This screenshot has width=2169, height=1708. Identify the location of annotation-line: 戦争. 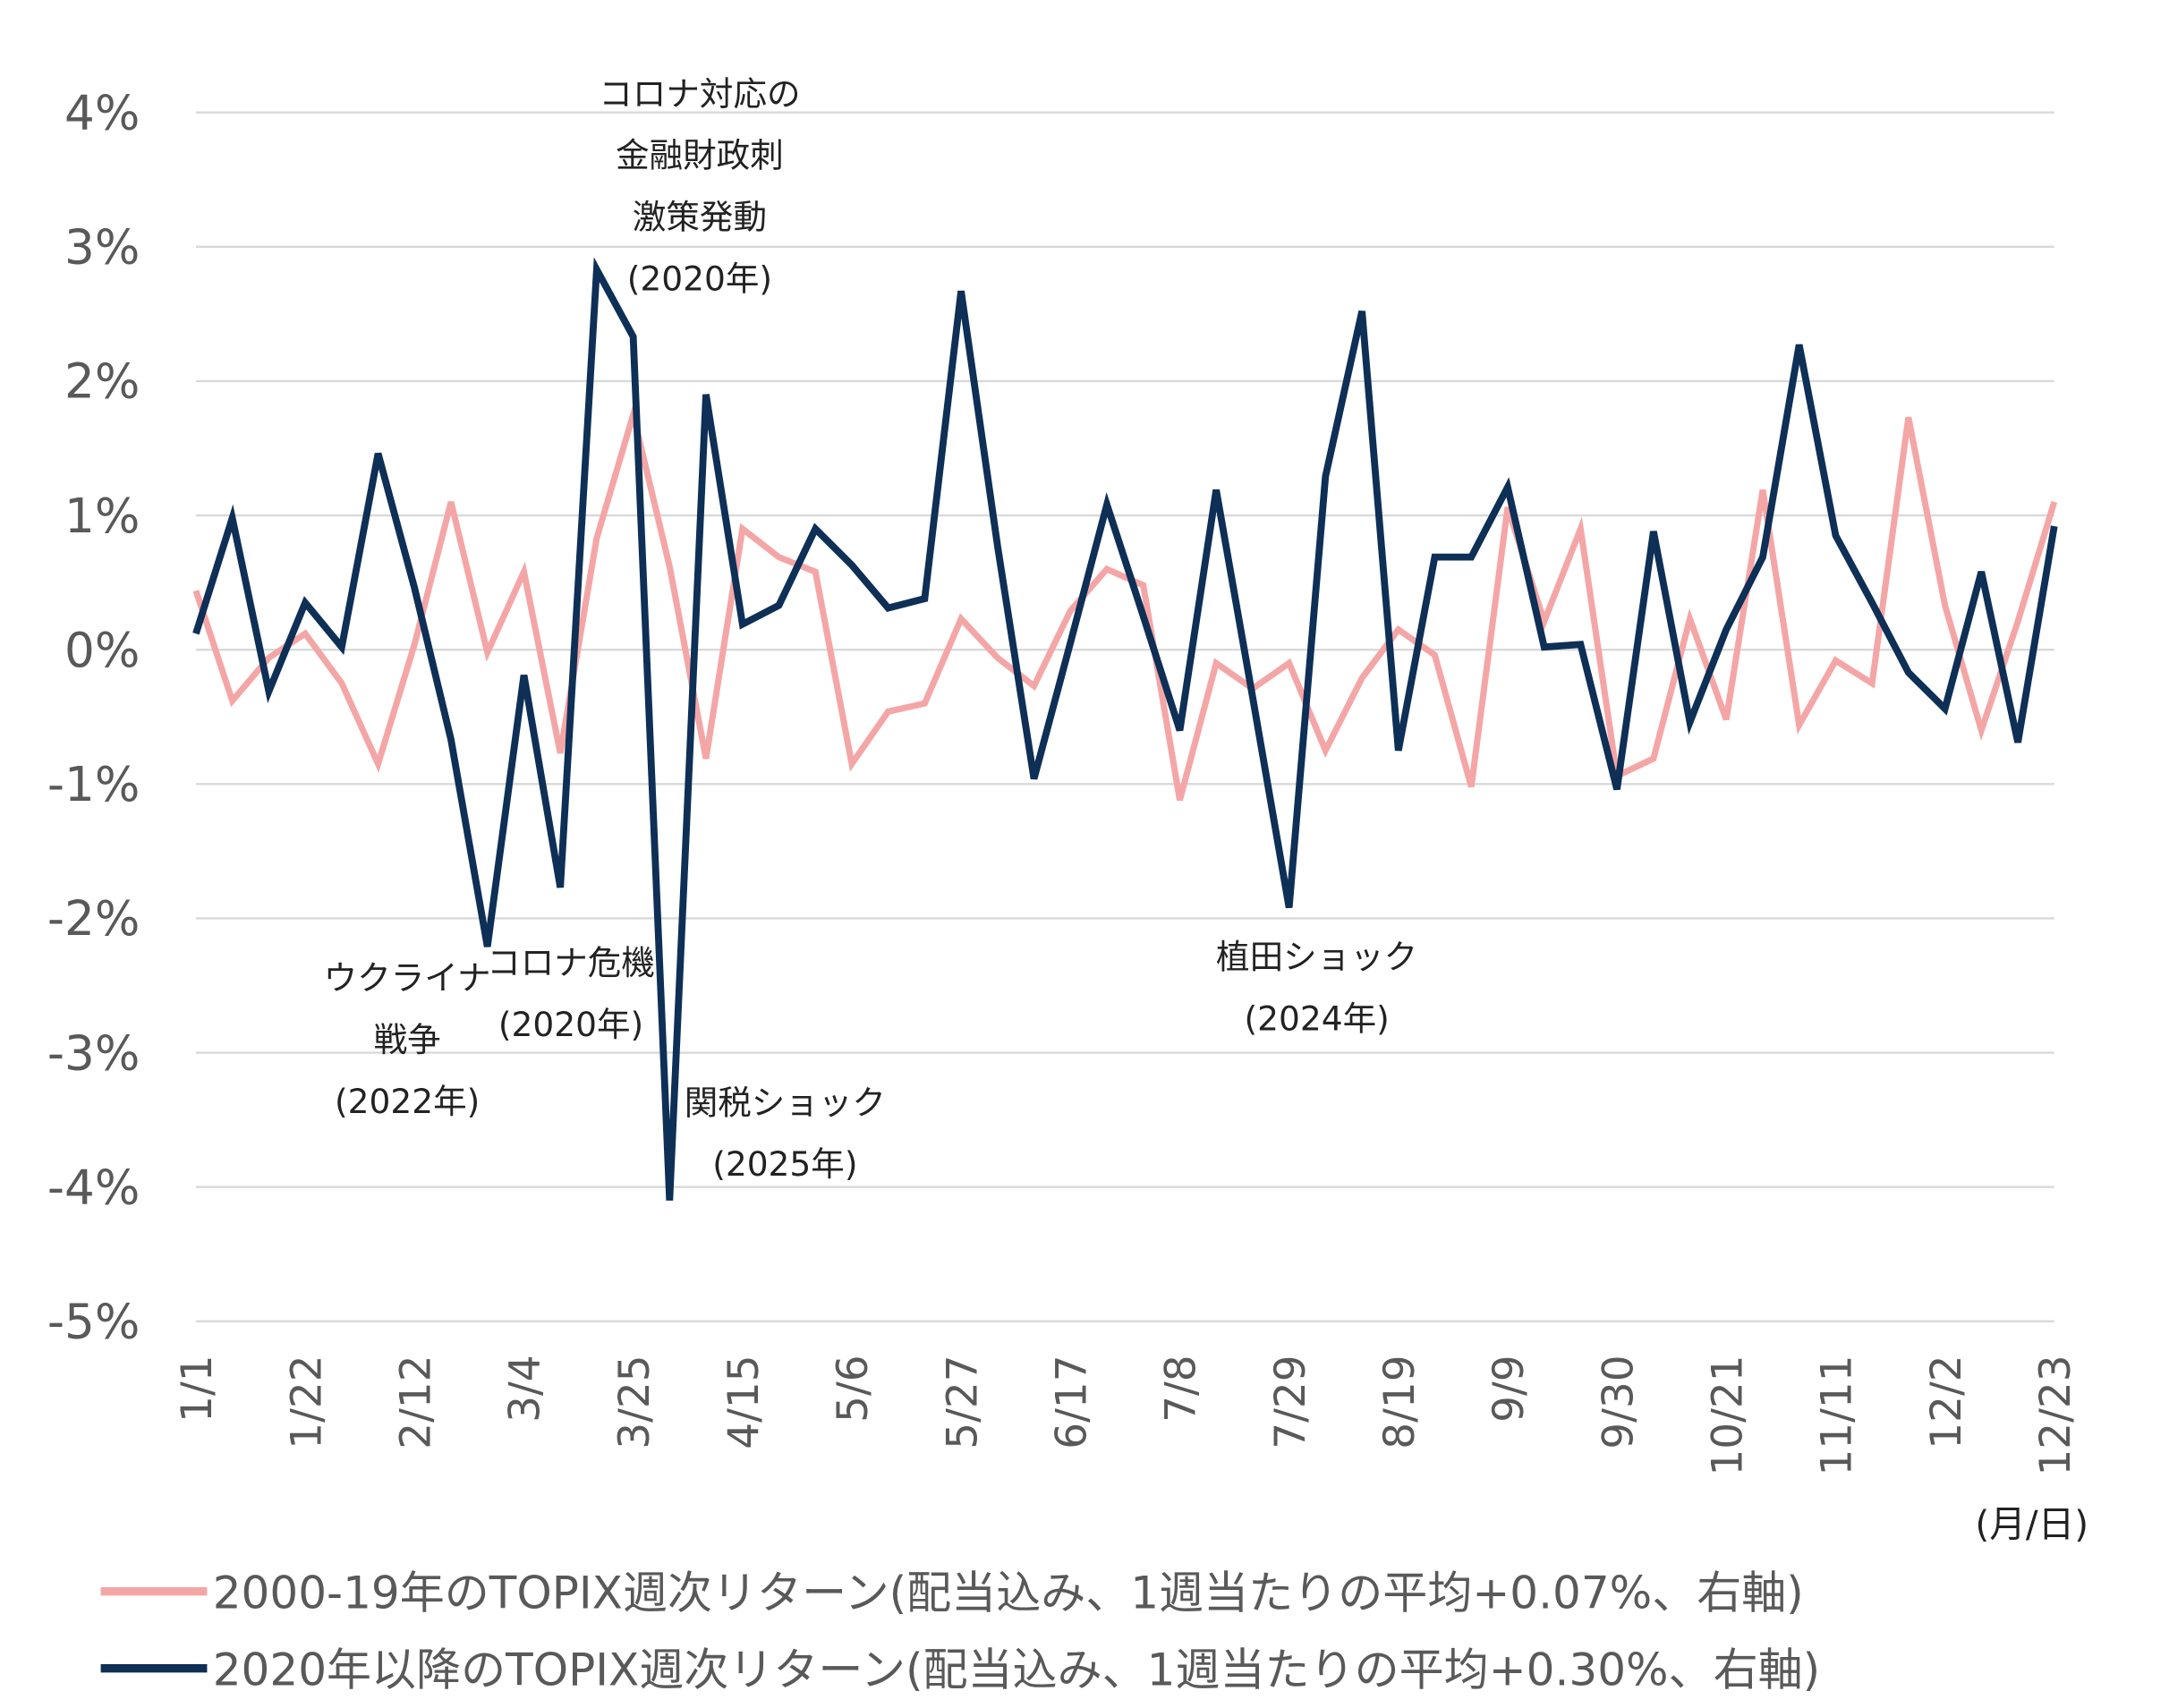
(407, 1039).